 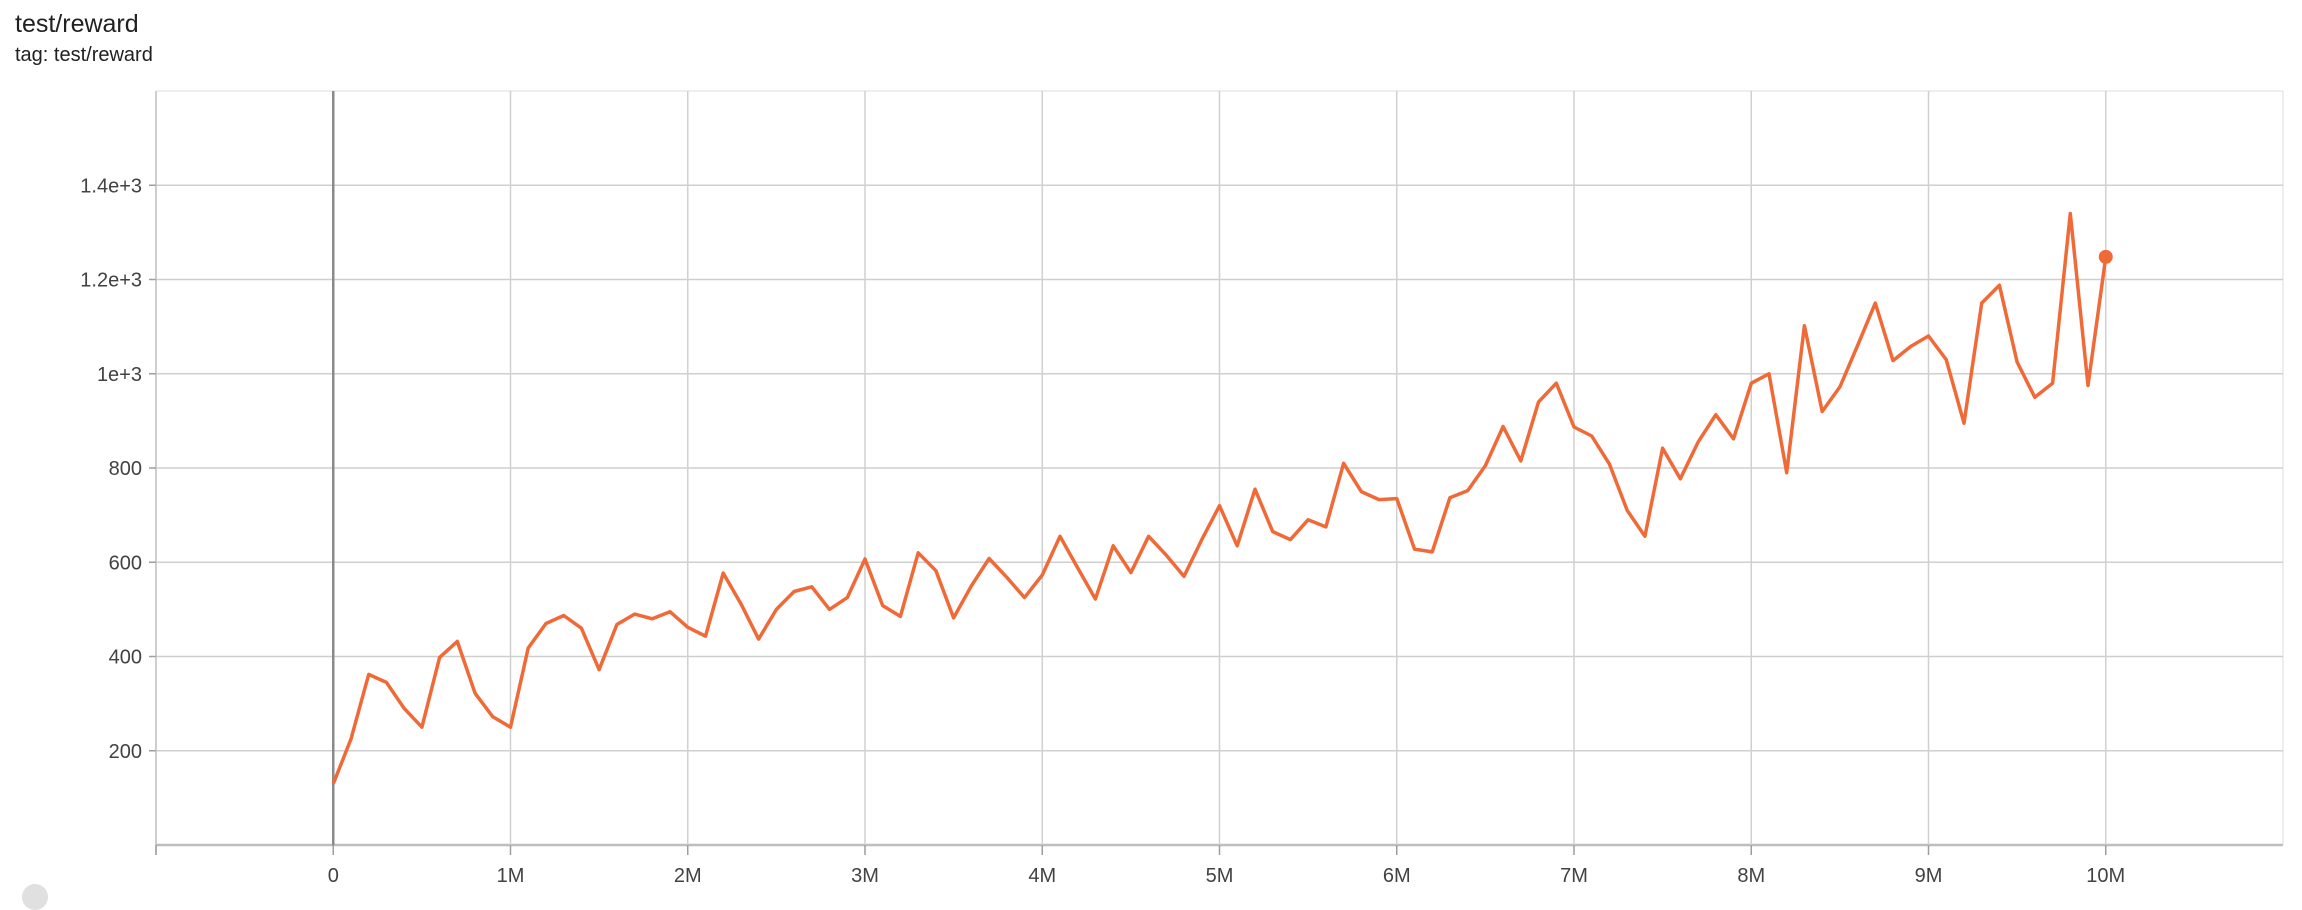 I want to click on x-tick-label: 6M, so click(x=1397, y=876).